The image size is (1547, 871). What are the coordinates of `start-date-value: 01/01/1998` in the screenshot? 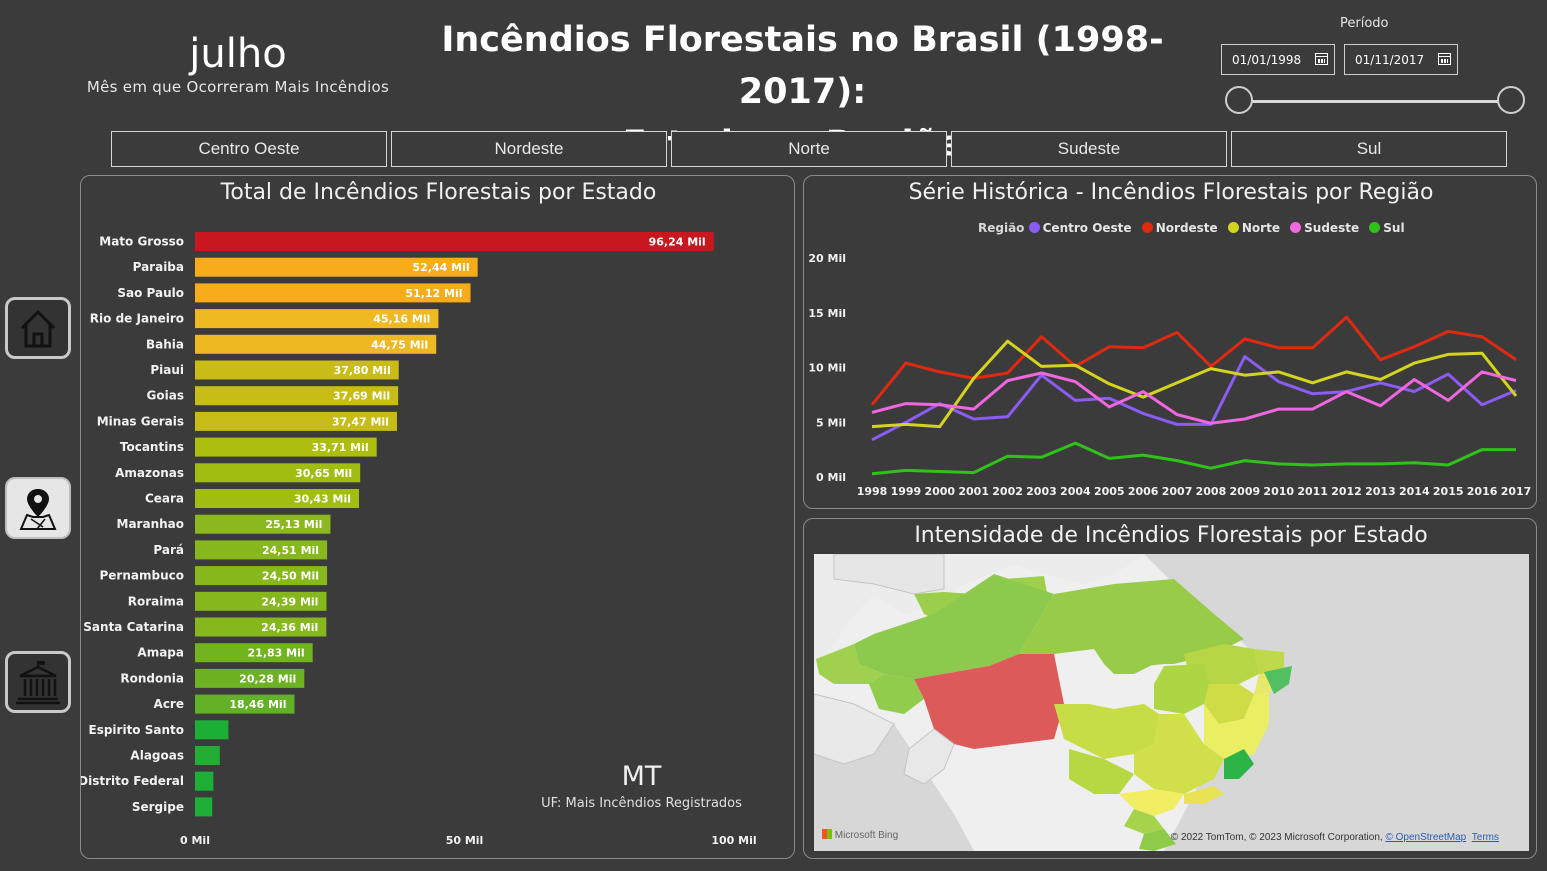 It's located at (1267, 60).